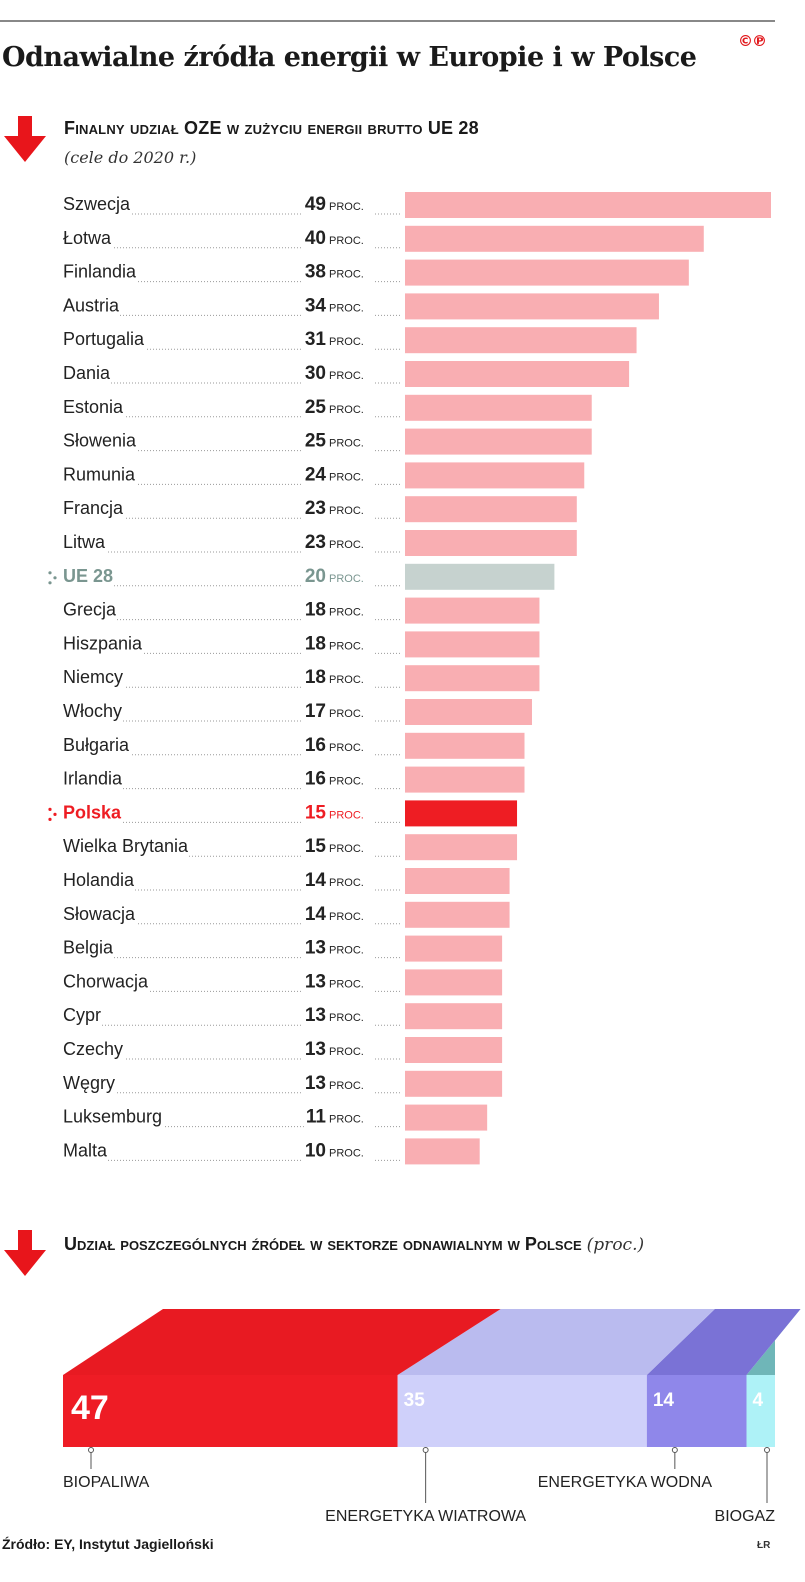 This screenshot has height=1582, width=805. What do you see at coordinates (454, 982) in the screenshot?
I see `bar-Chorwacja` at bounding box center [454, 982].